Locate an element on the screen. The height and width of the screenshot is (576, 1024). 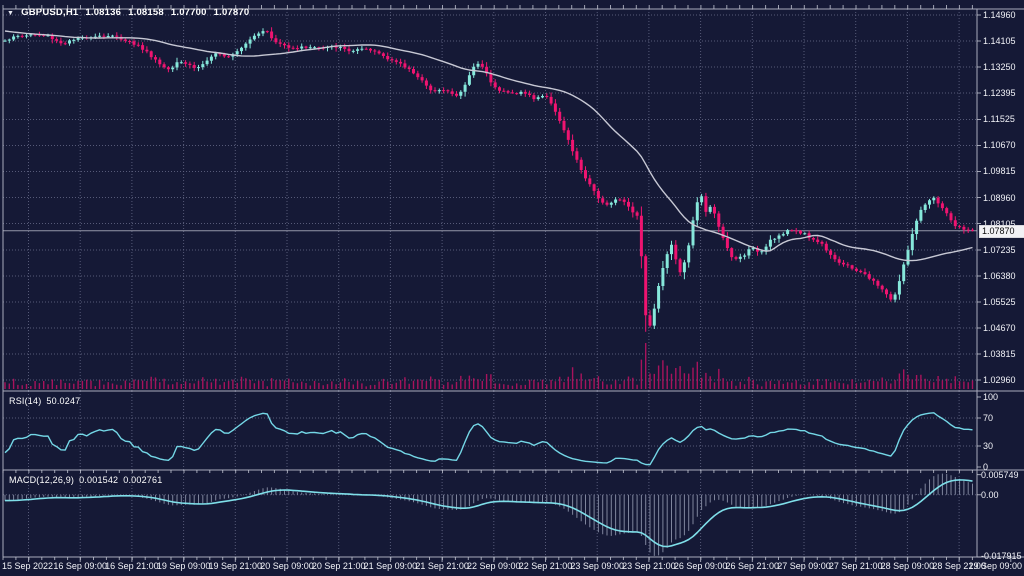
price-tick-label: 1.11525 is located at coordinates (999, 119).